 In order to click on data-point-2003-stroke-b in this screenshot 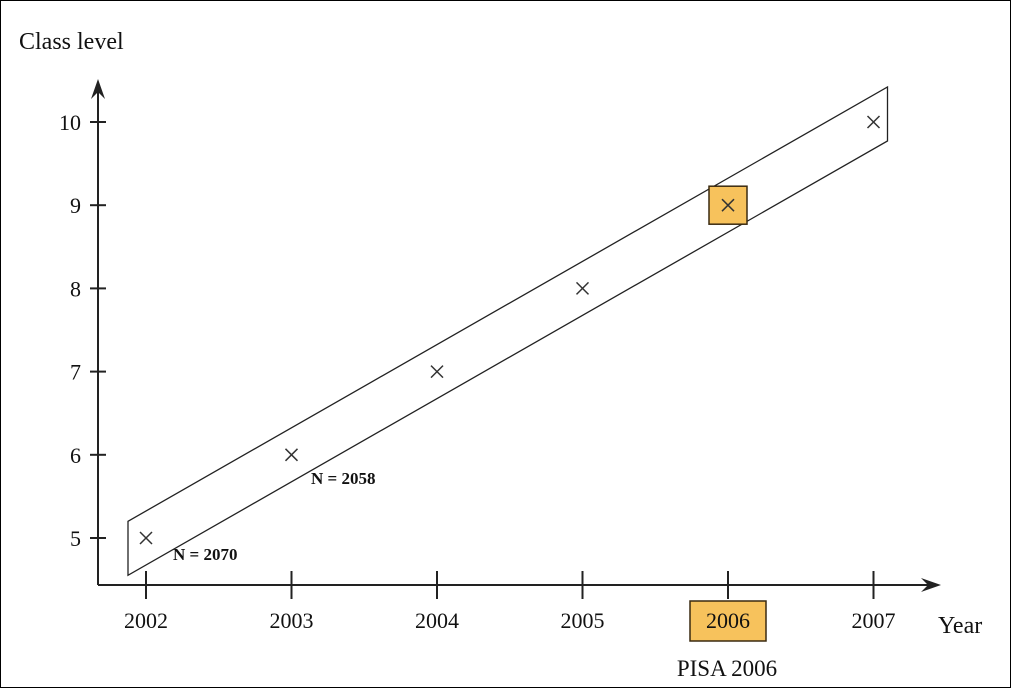, I will do `click(291, 455)`.